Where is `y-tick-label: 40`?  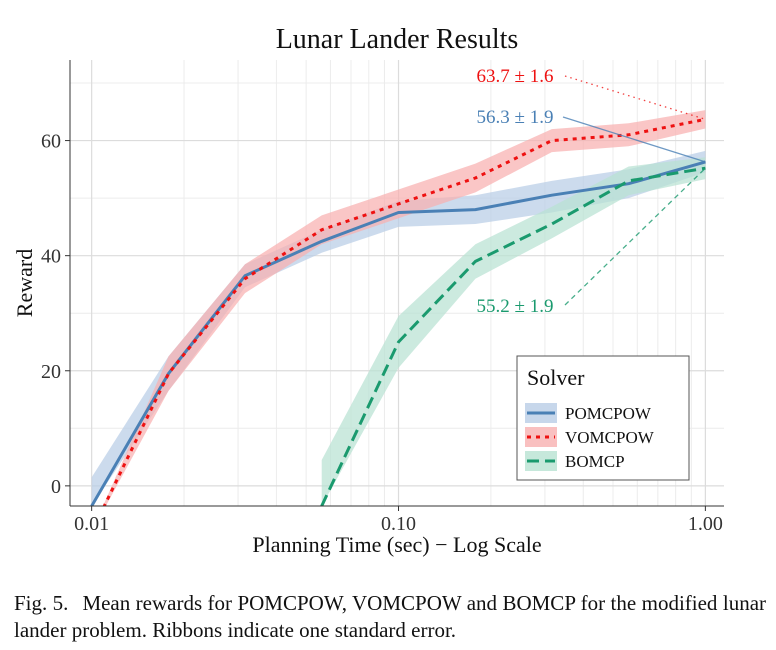 y-tick-label: 40 is located at coordinates (51, 257).